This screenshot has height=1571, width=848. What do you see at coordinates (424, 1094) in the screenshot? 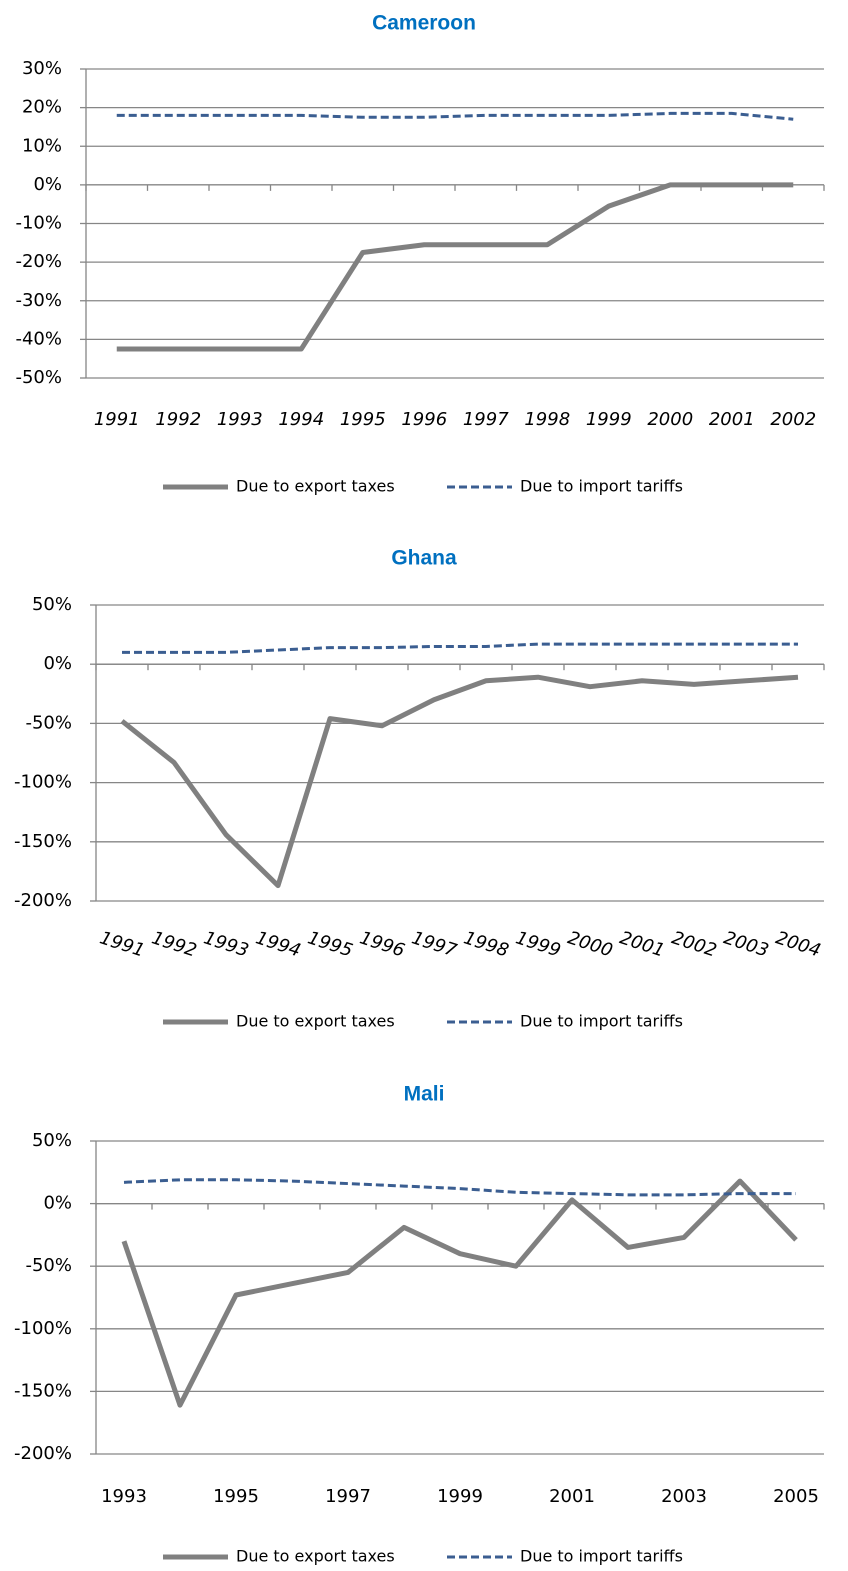
I see `chart-title: Mali` at bounding box center [424, 1094].